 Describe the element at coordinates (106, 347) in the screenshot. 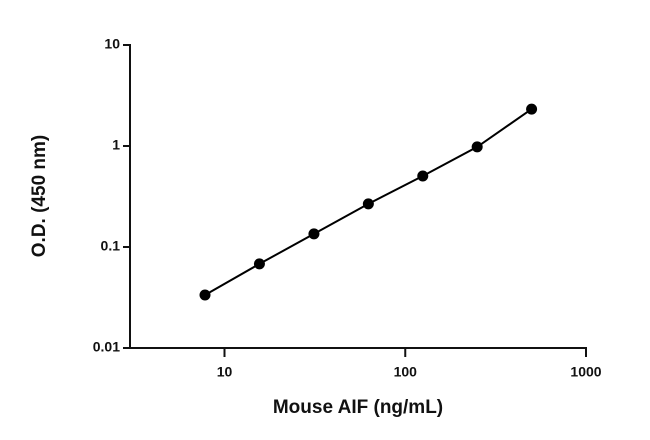

I see `y-tick-label: 0.01` at that location.